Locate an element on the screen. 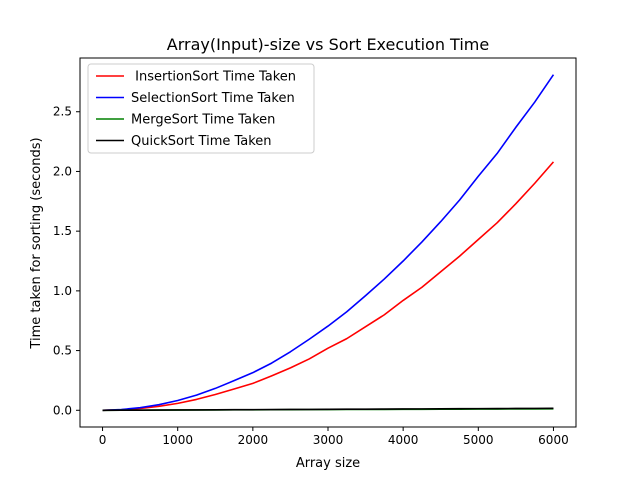 This screenshot has width=640, height=480. legend-label: MergeSort Time Taken is located at coordinates (203, 120).